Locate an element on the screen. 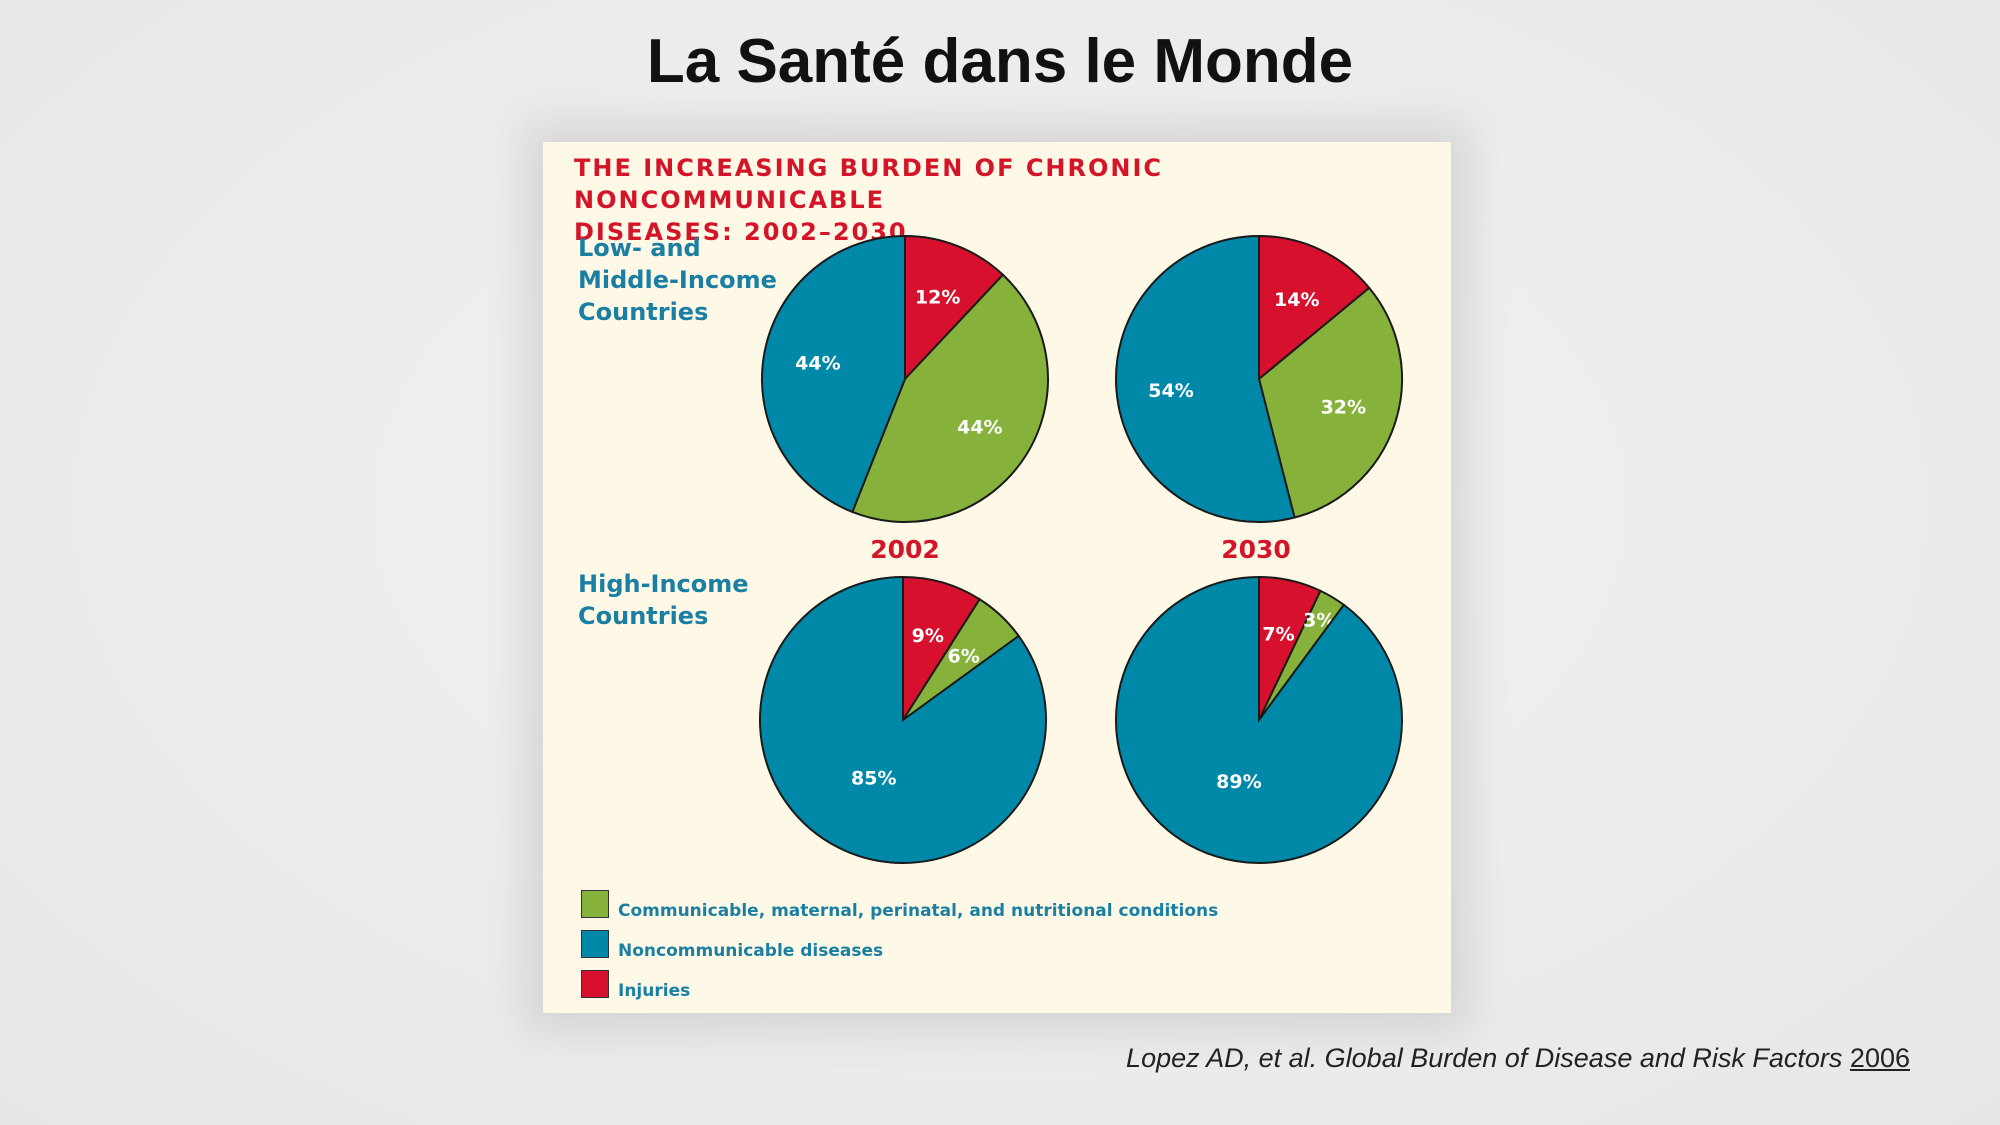  year-label-2030: 2030 is located at coordinates (1256, 549).